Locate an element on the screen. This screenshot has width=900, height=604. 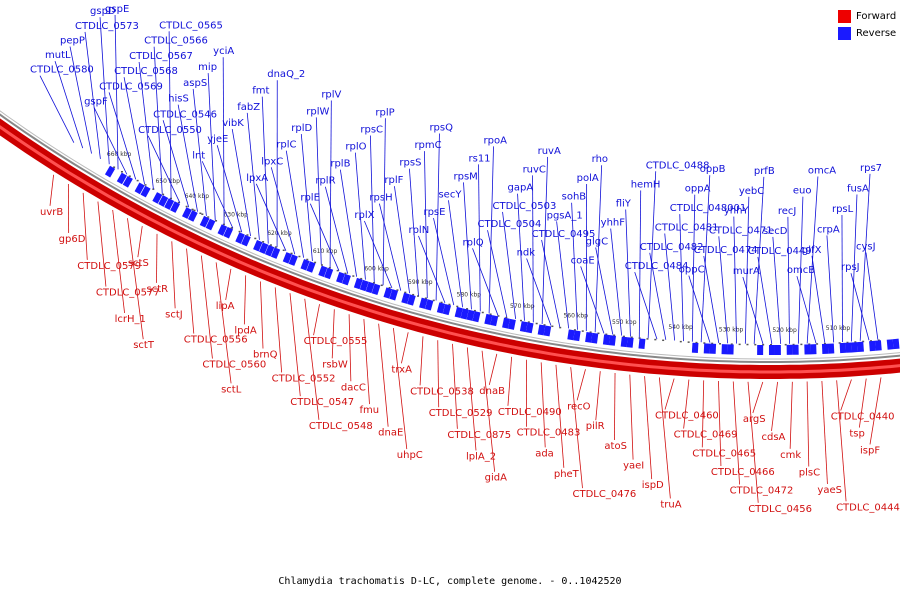
reverse-gene-label: rplN is located at coordinates (418, 230).